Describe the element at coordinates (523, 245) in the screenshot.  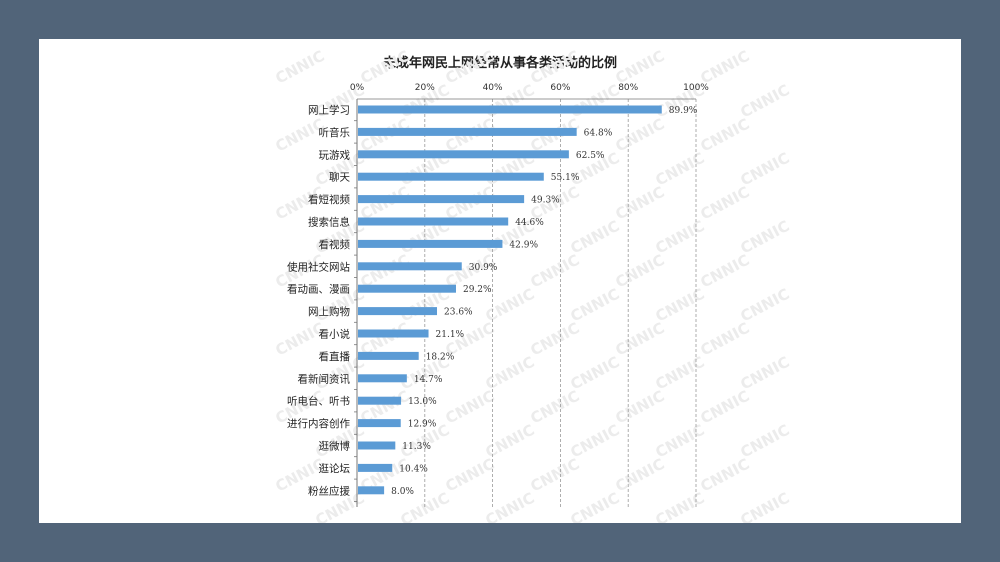
I see `value-label: 42.9%` at that location.